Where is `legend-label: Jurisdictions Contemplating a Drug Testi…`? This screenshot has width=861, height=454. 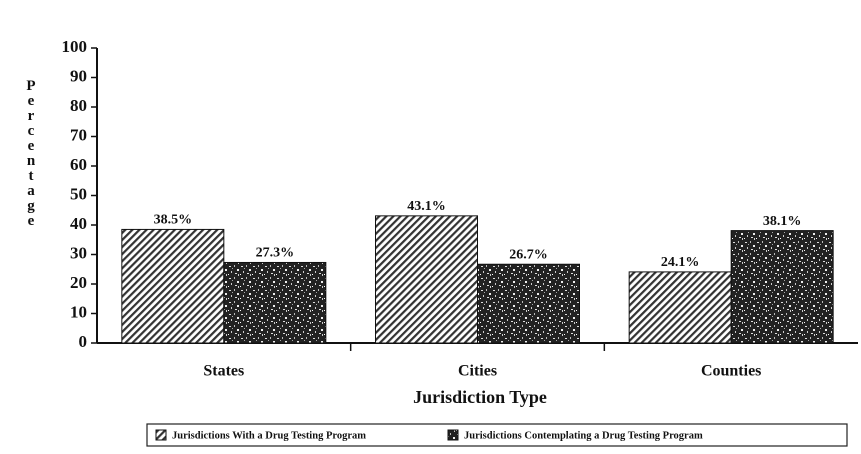
legend-label: Jurisdictions Contemplating a Drug Testi… is located at coordinates (583, 435).